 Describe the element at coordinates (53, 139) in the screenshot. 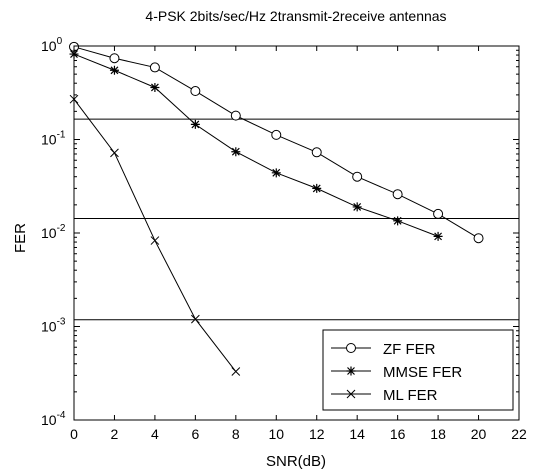

I see `y-tick-label: 10⁻¹` at that location.